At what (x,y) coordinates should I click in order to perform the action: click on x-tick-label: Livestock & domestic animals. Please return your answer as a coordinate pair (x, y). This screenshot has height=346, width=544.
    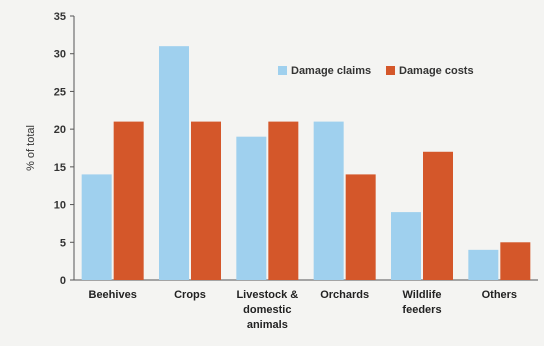
    Looking at the image, I should click on (267, 310).